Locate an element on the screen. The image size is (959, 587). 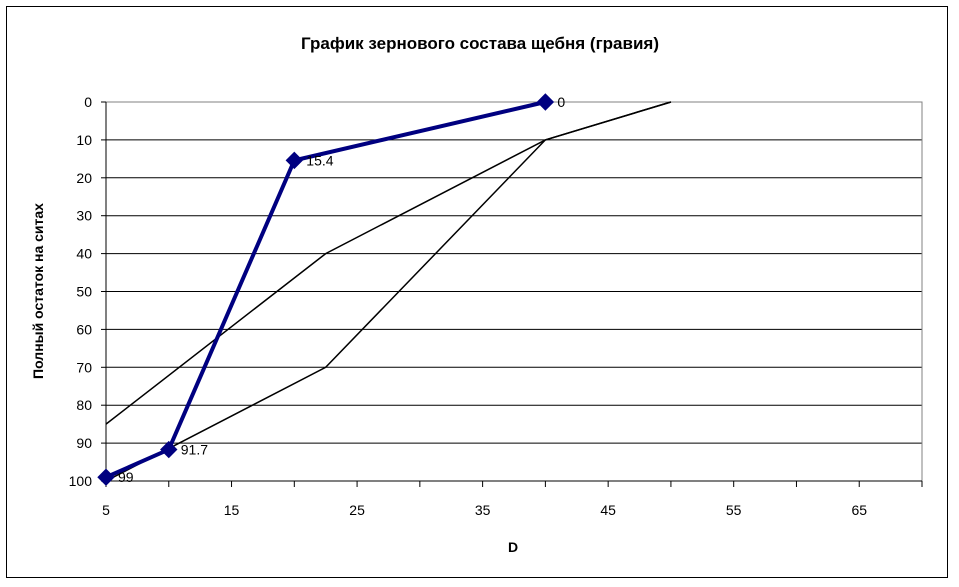
y-tick-label: 80 is located at coordinates (84, 405).